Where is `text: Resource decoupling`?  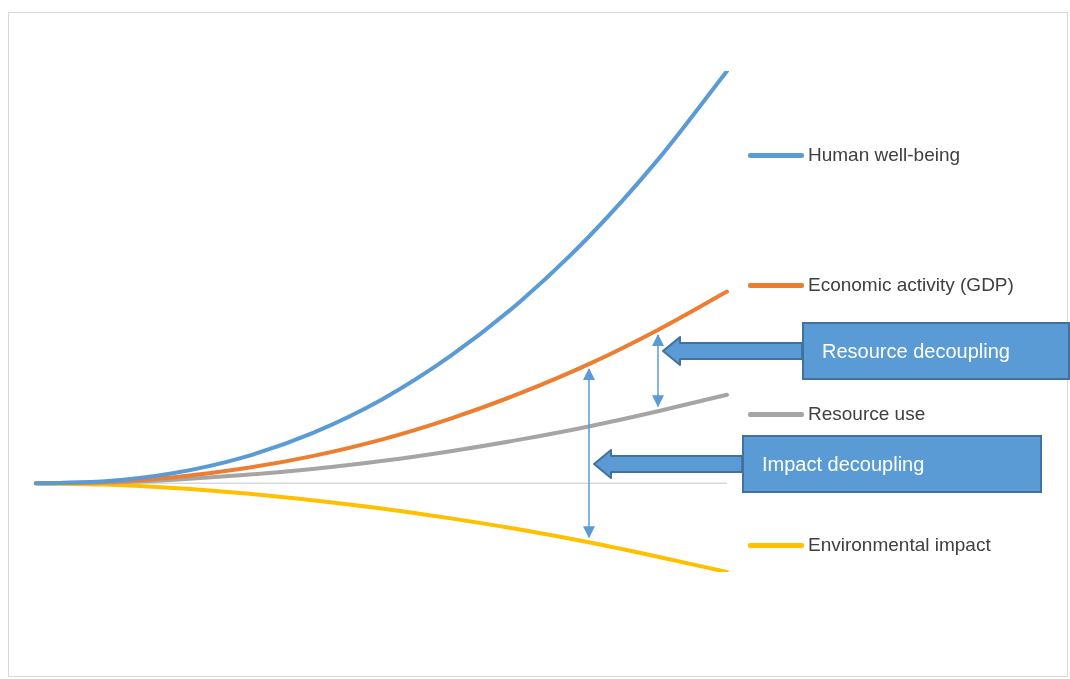 text: Resource decoupling is located at coordinates (916, 351).